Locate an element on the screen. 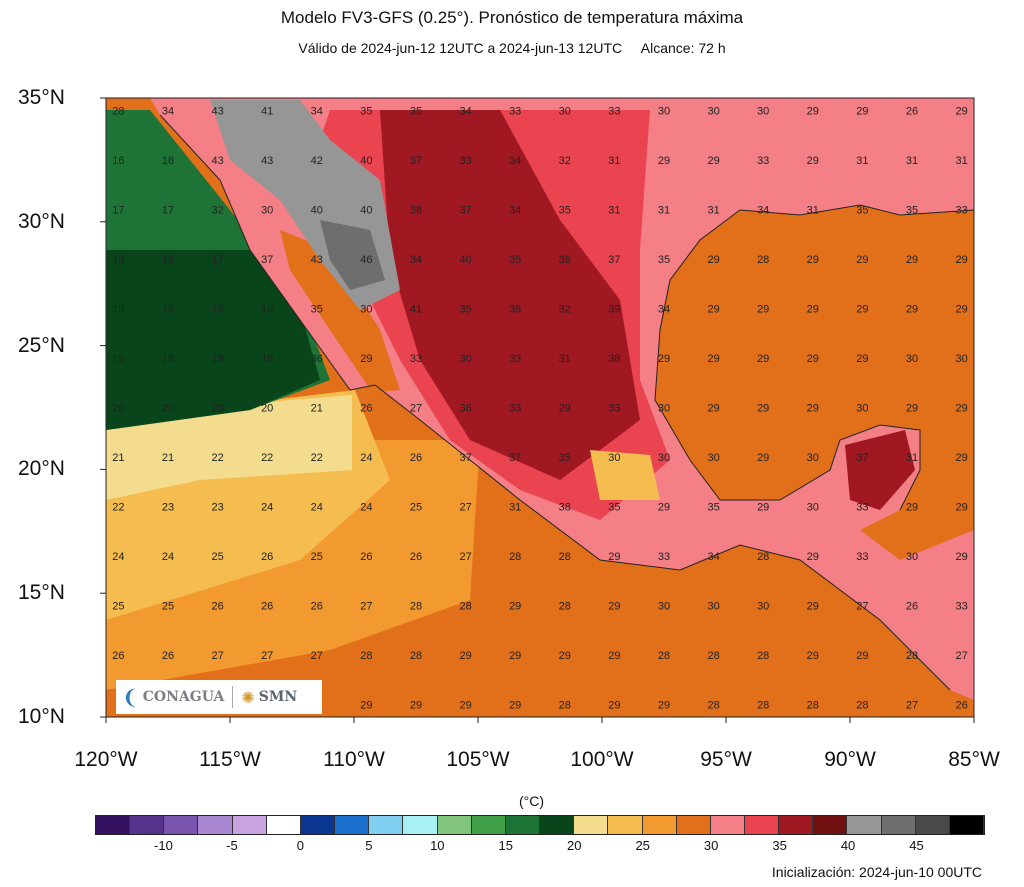  pacific-coldest-band is located at coordinates (213, 340).